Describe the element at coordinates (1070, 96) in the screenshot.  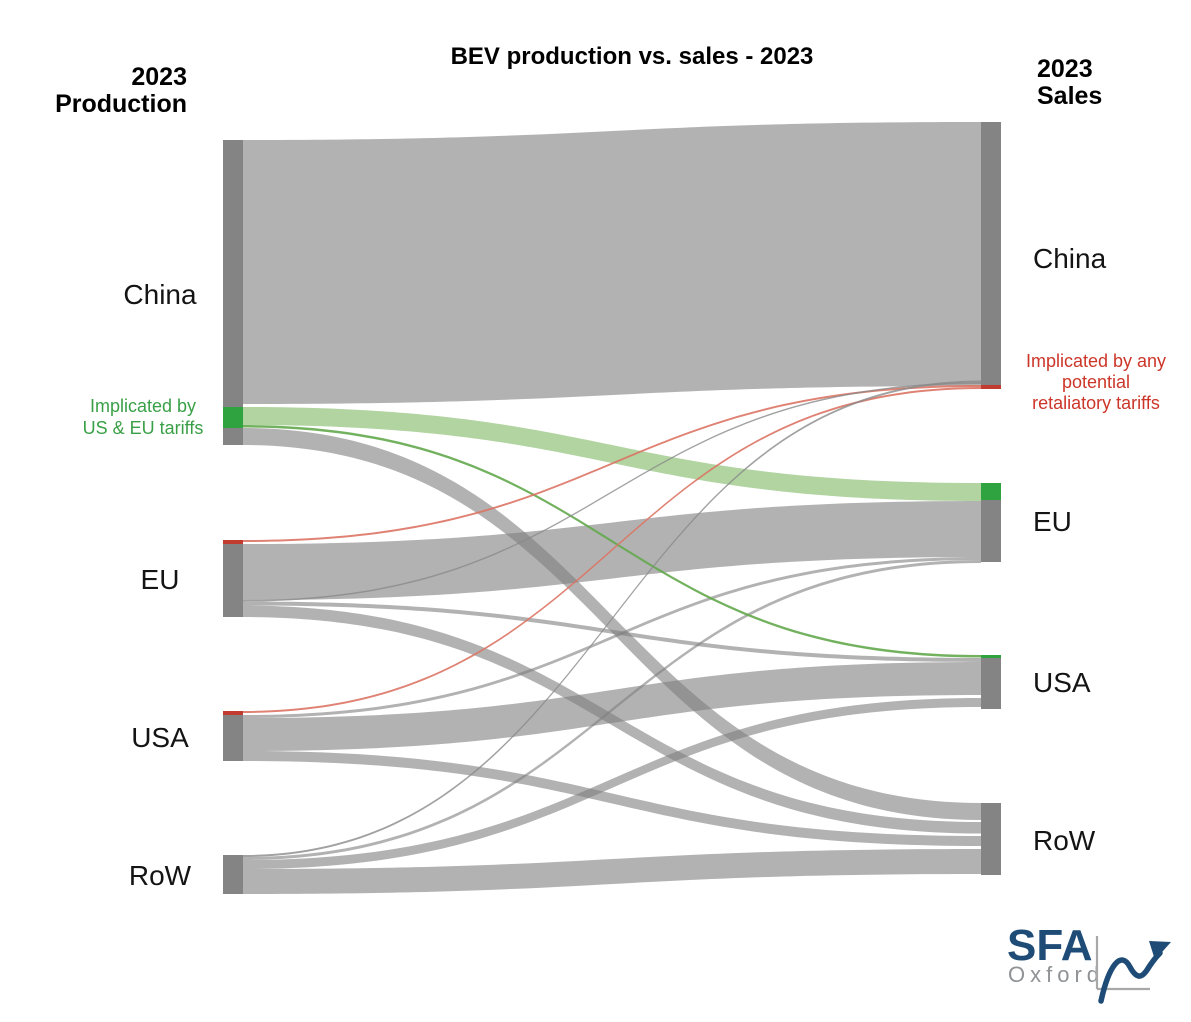
I see `sales-header-line2: Sales` at that location.